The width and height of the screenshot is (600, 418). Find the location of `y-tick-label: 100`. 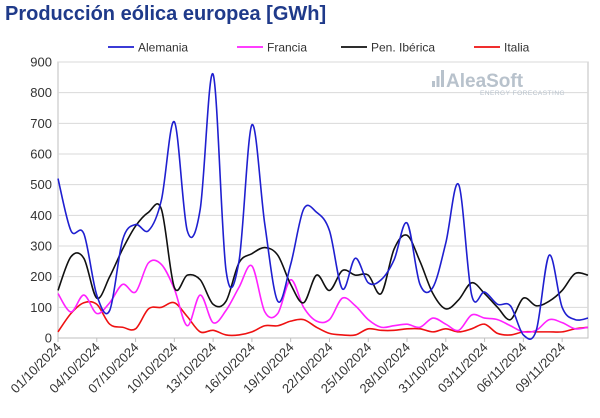

y-tick-label: 100 is located at coordinates (41, 307).